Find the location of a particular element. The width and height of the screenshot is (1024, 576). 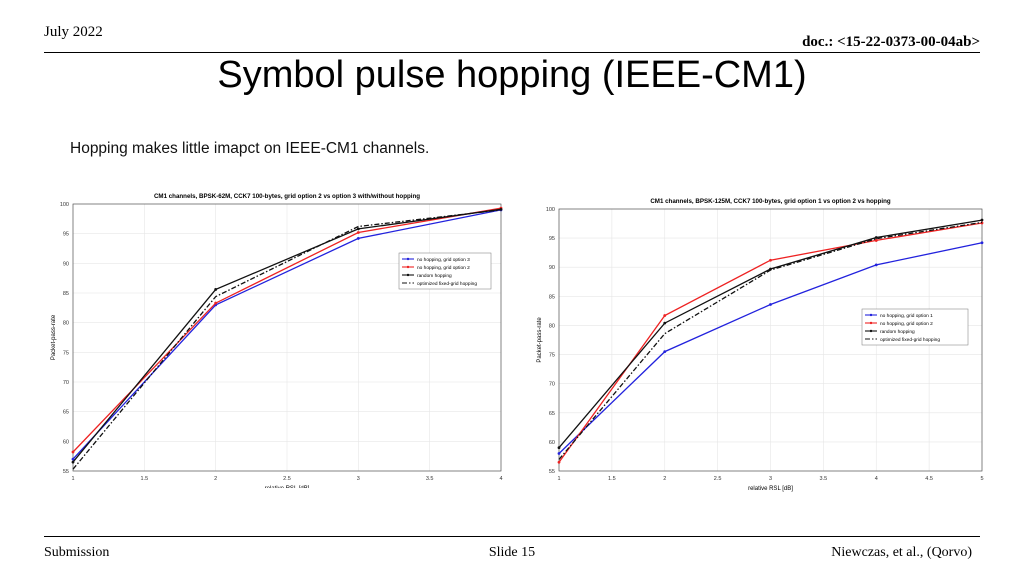

footer-divider is located at coordinates (512, 536).